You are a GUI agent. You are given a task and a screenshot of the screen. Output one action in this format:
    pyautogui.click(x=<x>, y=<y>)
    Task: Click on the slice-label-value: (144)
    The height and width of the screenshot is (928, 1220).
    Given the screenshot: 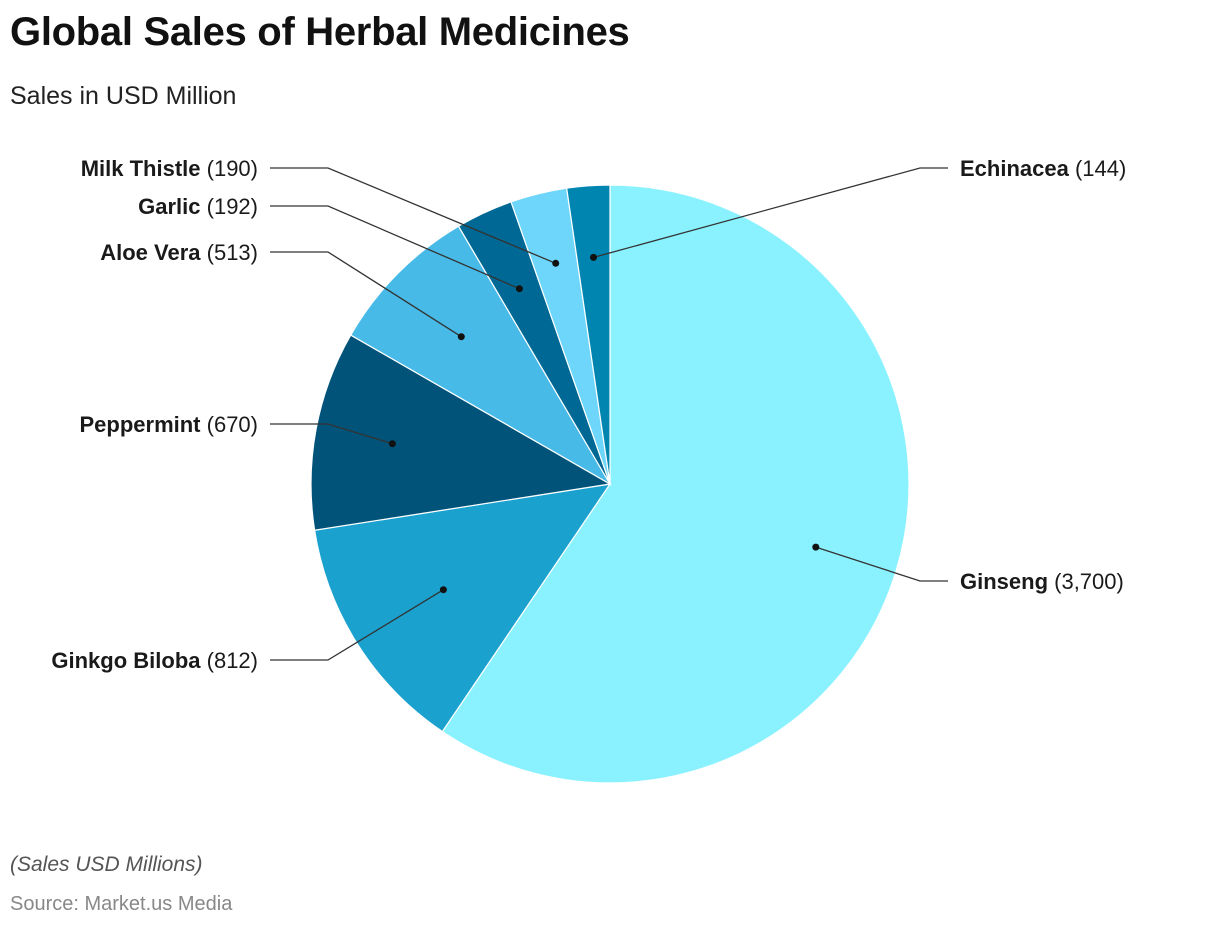 What is the action you would take?
    pyautogui.click(x=1097, y=168)
    